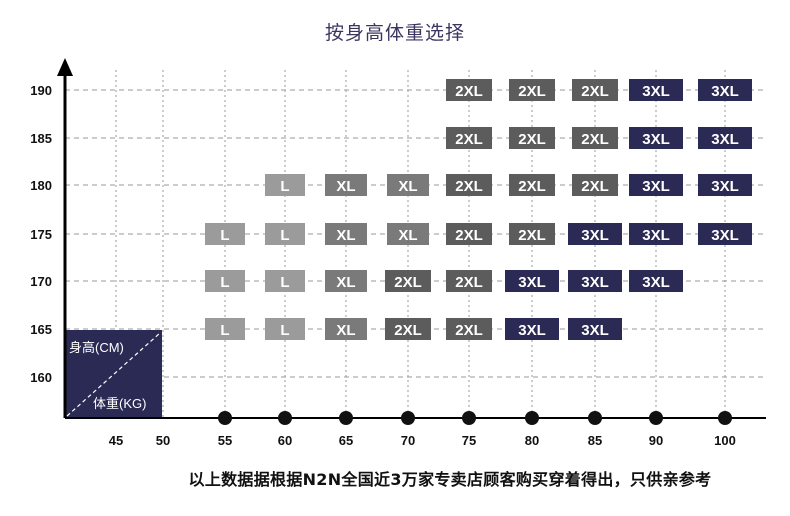 Image resolution: width=790 pixels, height=516 pixels. I want to click on corner-box, so click(113, 374).